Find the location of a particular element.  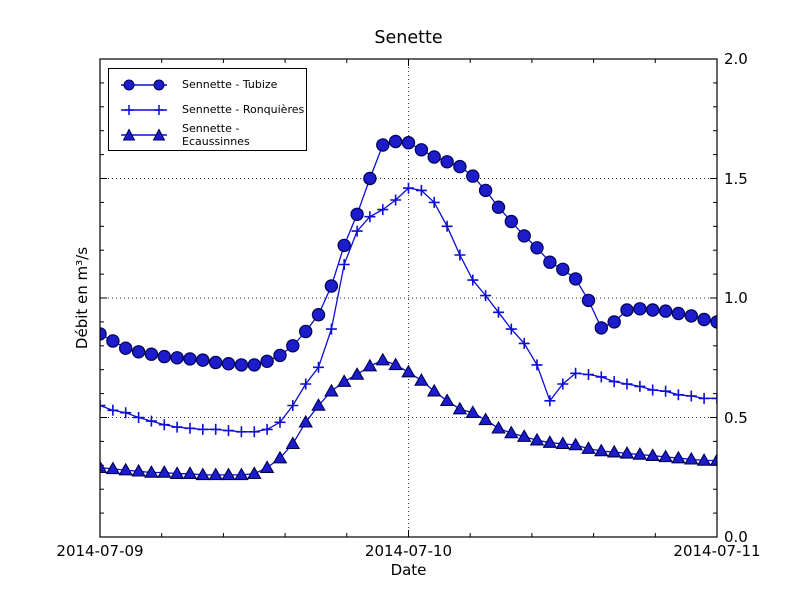

triangle-marker-sample-icon is located at coordinates (144, 133).